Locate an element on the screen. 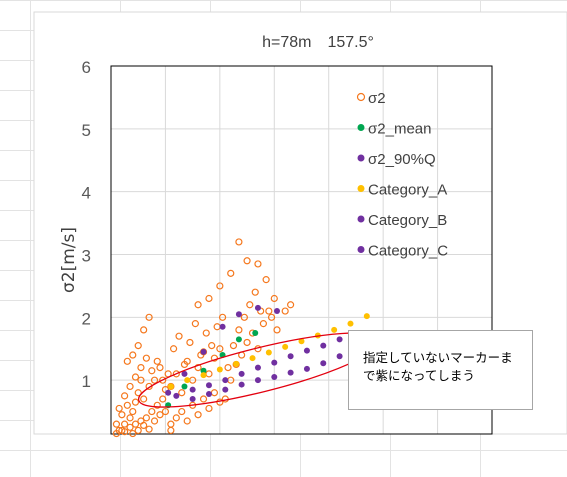 This screenshot has height=477, width=567. legend-label: Category_B is located at coordinates (407, 220).